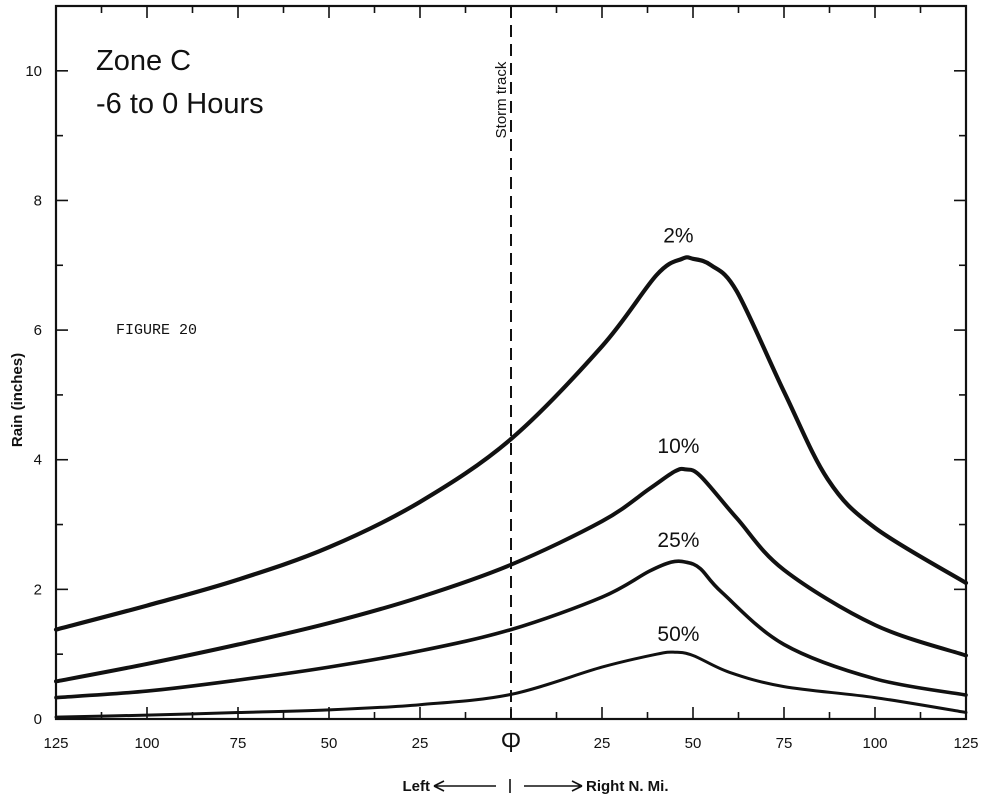 The height and width of the screenshot is (804, 992). I want to click on figure-label: FIGURE 20, so click(156, 330).